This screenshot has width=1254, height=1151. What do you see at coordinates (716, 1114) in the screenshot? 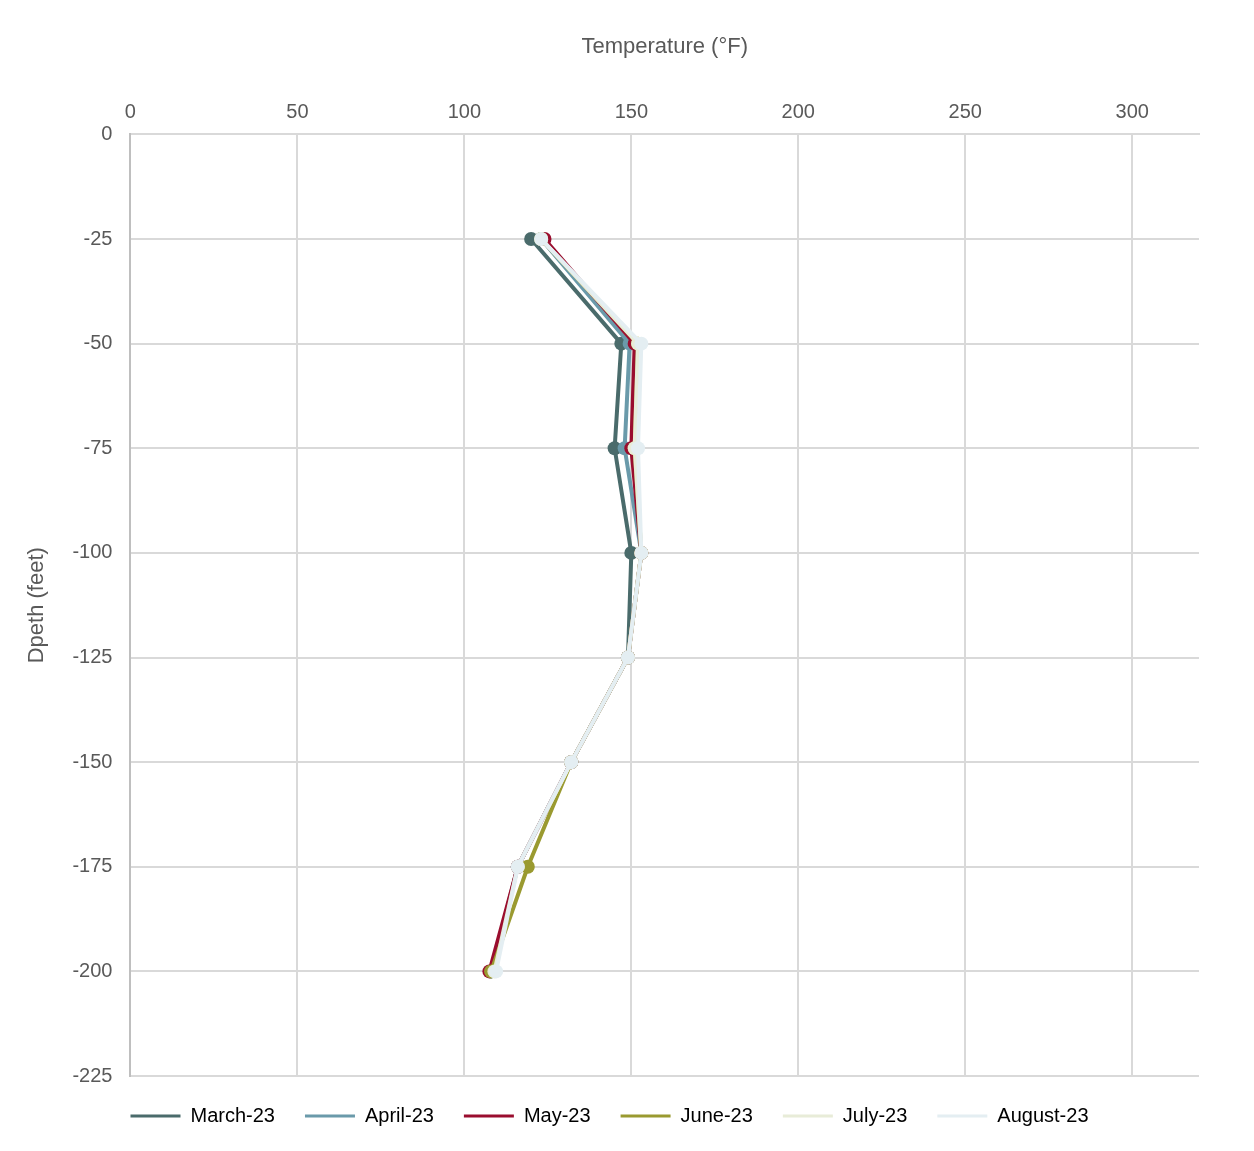
I see `legend-label: June-23` at bounding box center [716, 1114].